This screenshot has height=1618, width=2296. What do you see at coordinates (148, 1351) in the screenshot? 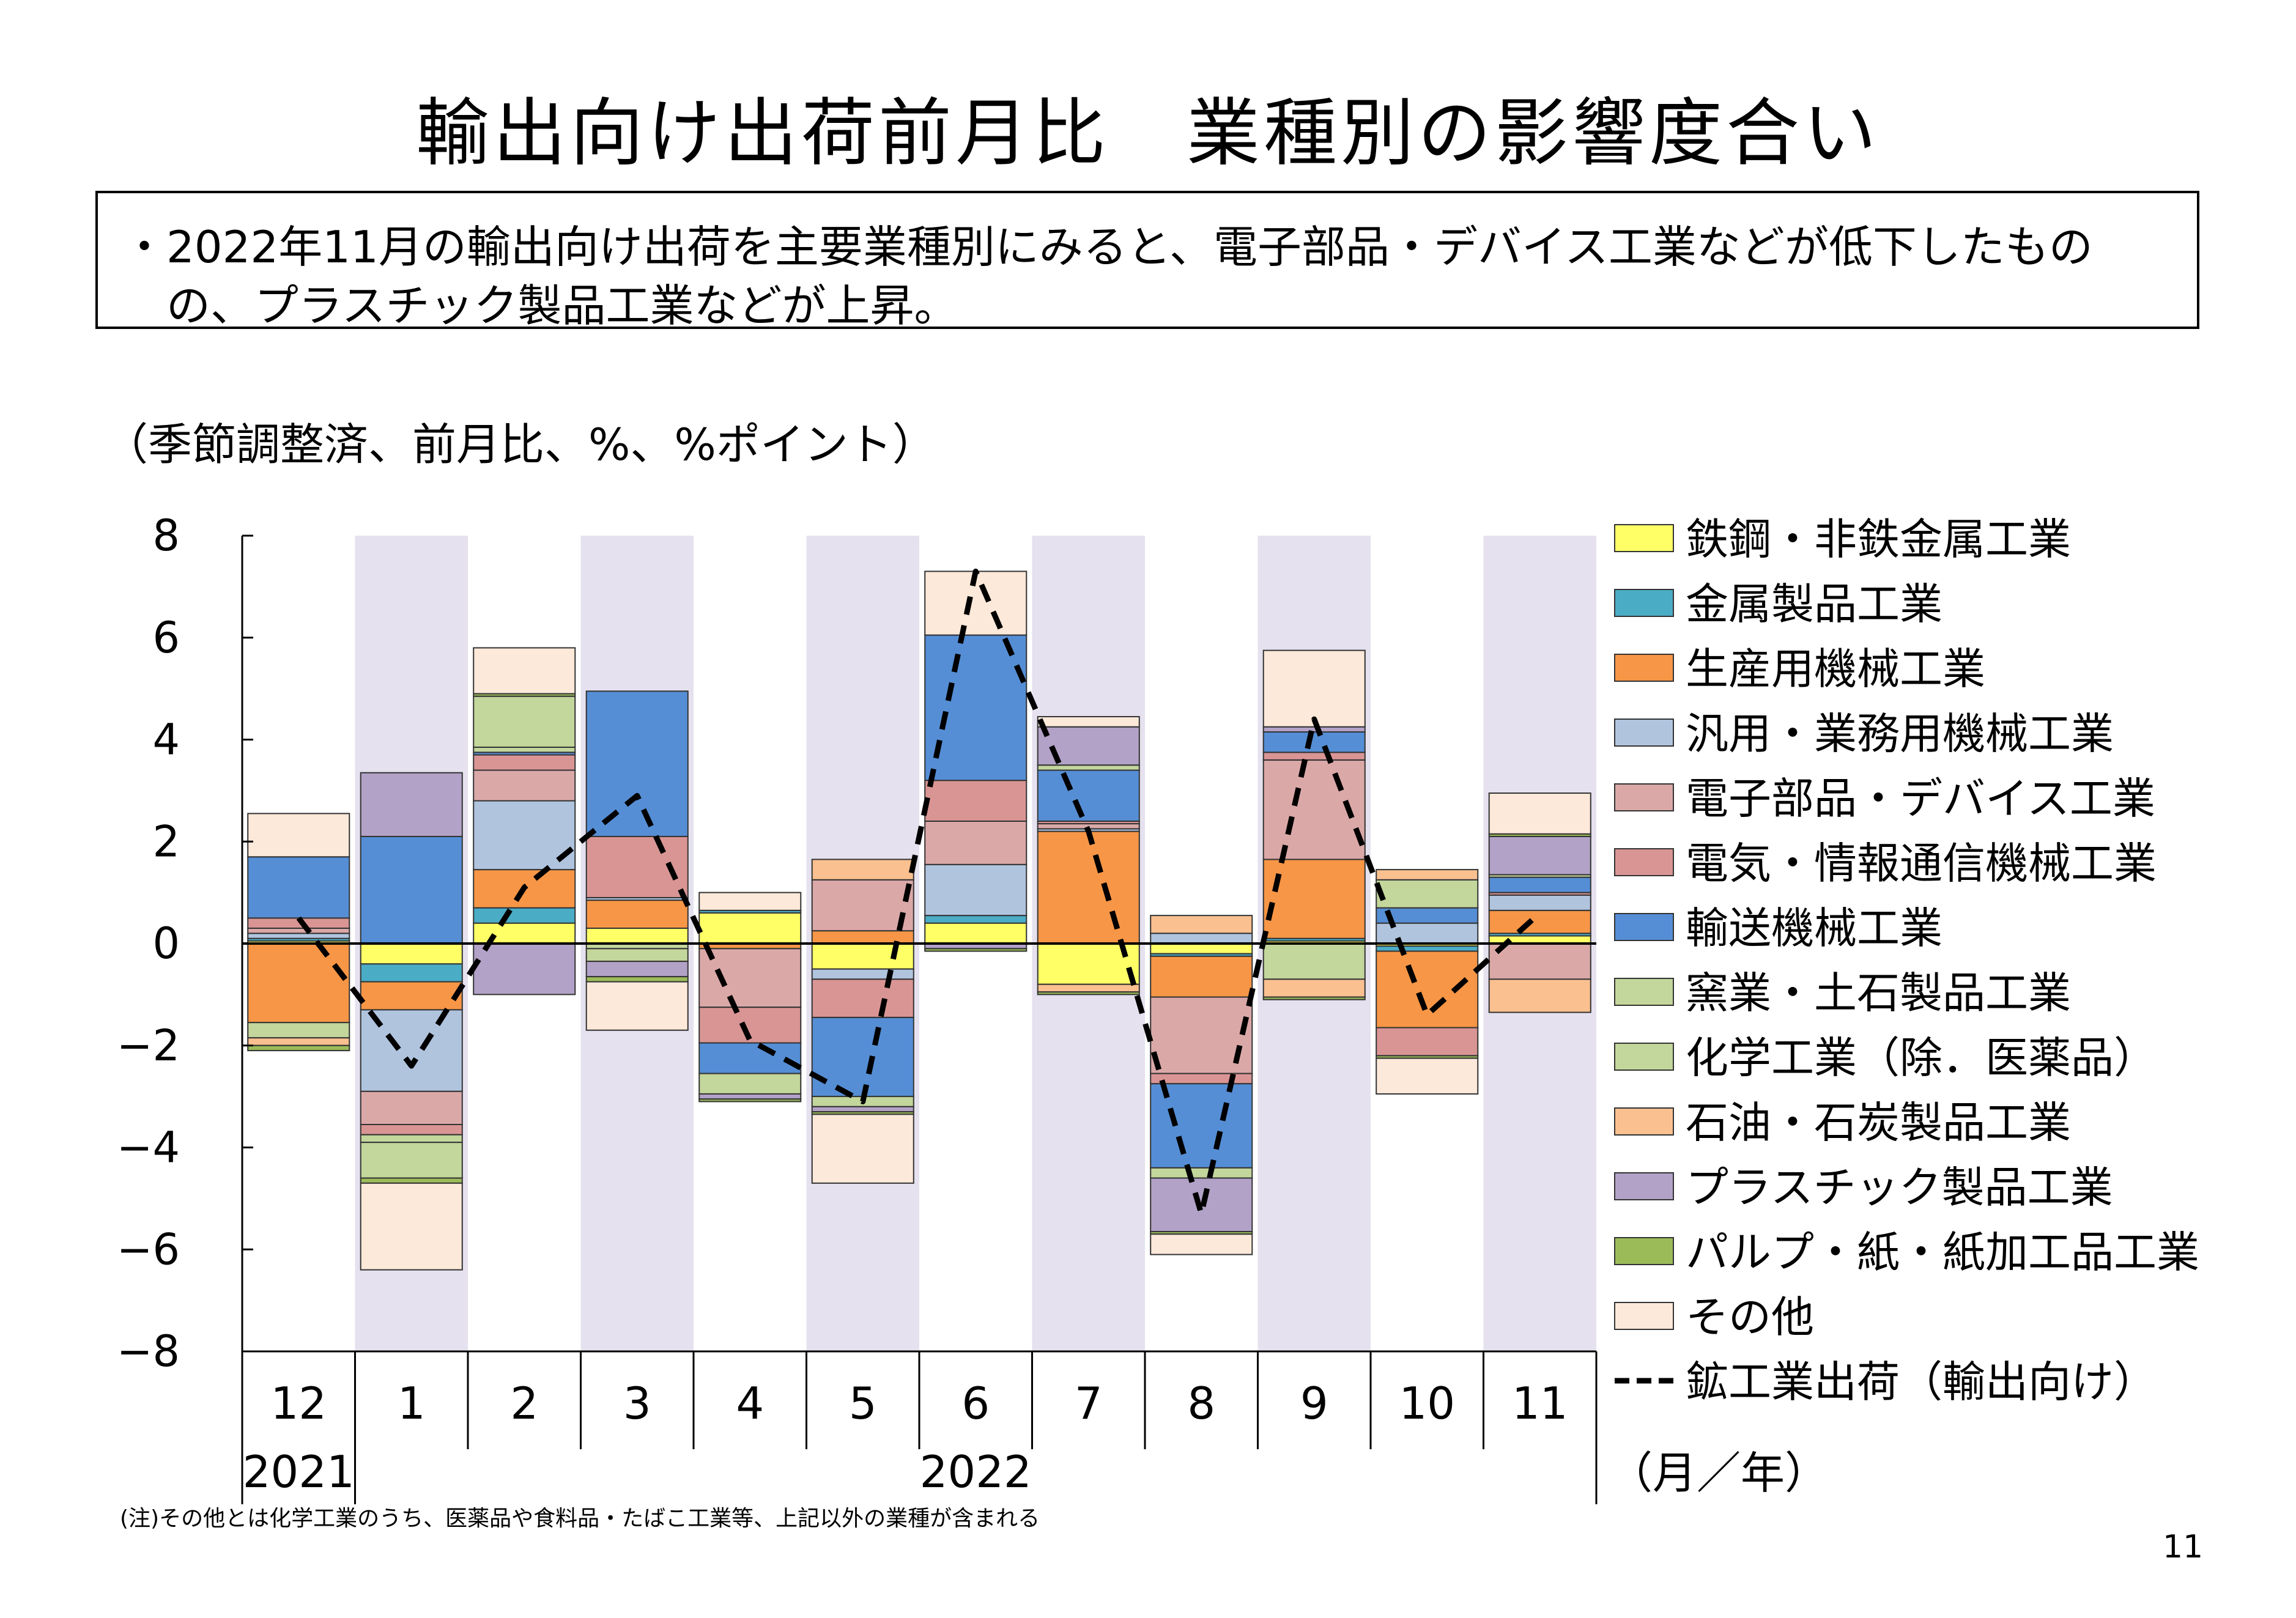
I see `y-tick-label-8: −8` at bounding box center [148, 1351].